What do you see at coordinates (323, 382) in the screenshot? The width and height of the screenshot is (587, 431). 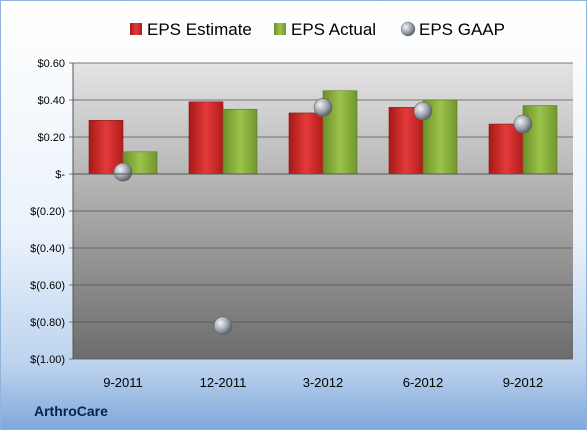 I see `x-tick-label: 3-2012` at bounding box center [323, 382].